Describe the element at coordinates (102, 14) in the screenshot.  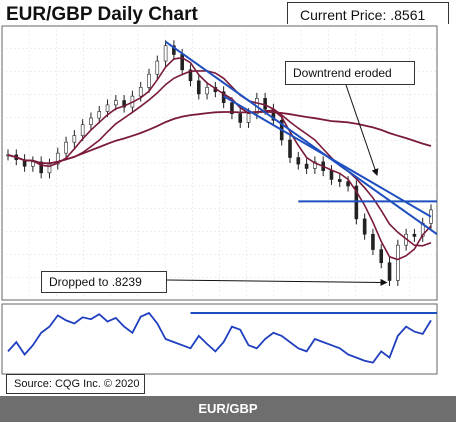
I see `chart-title: EUR/GBP Daily Chart` at that location.